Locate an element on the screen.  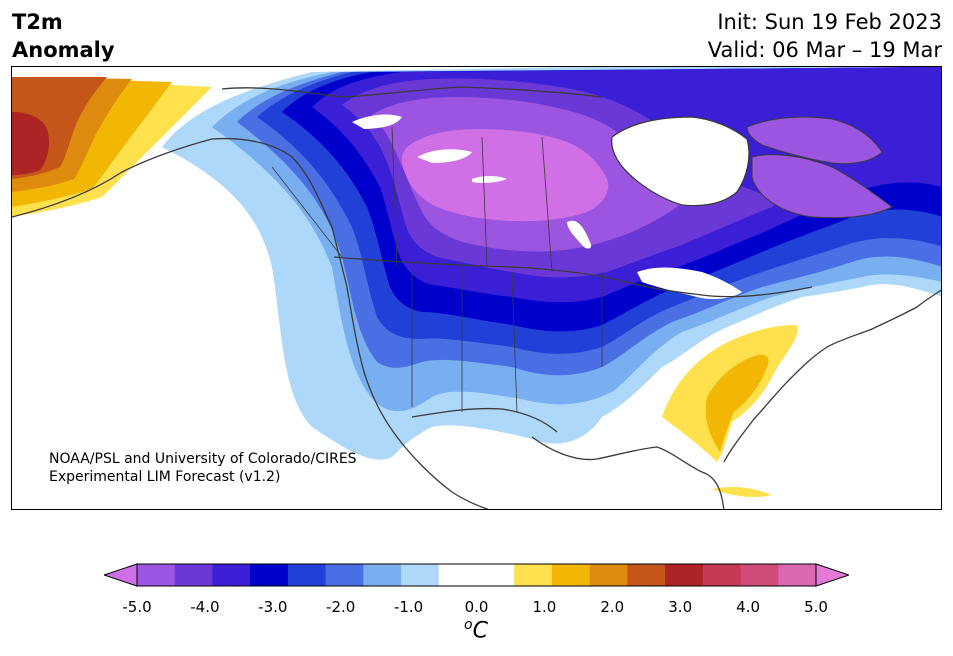
us-canada-border is located at coordinates (573, 277).